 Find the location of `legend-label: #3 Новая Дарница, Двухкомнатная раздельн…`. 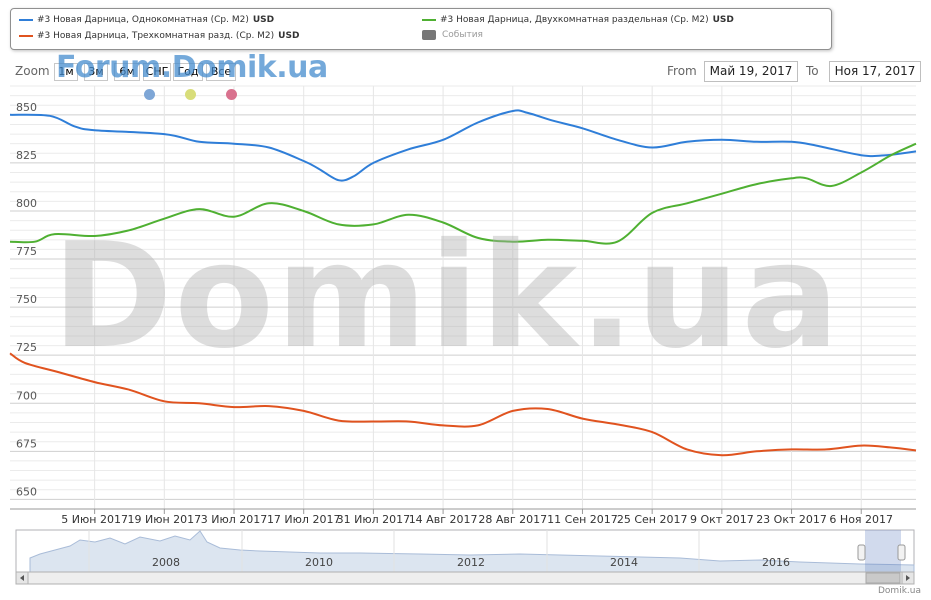

legend-label: #3 Новая Дарница, Двухкомнатная раздельн… is located at coordinates (574, 20).